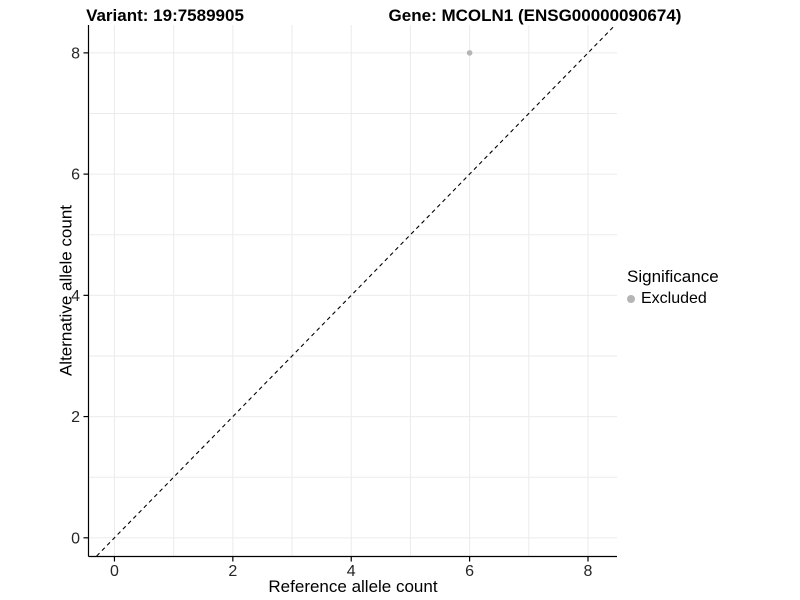 This screenshot has width=800, height=600. I want to click on legend-item-excluded: Excluded, so click(673, 299).